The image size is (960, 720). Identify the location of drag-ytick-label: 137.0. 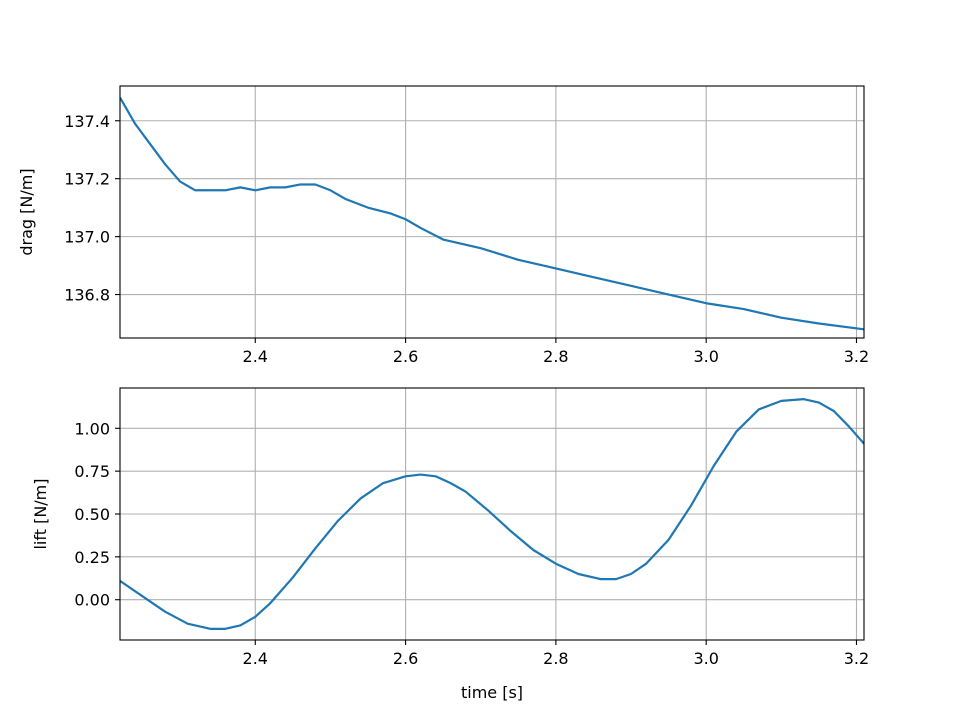
(87, 237).